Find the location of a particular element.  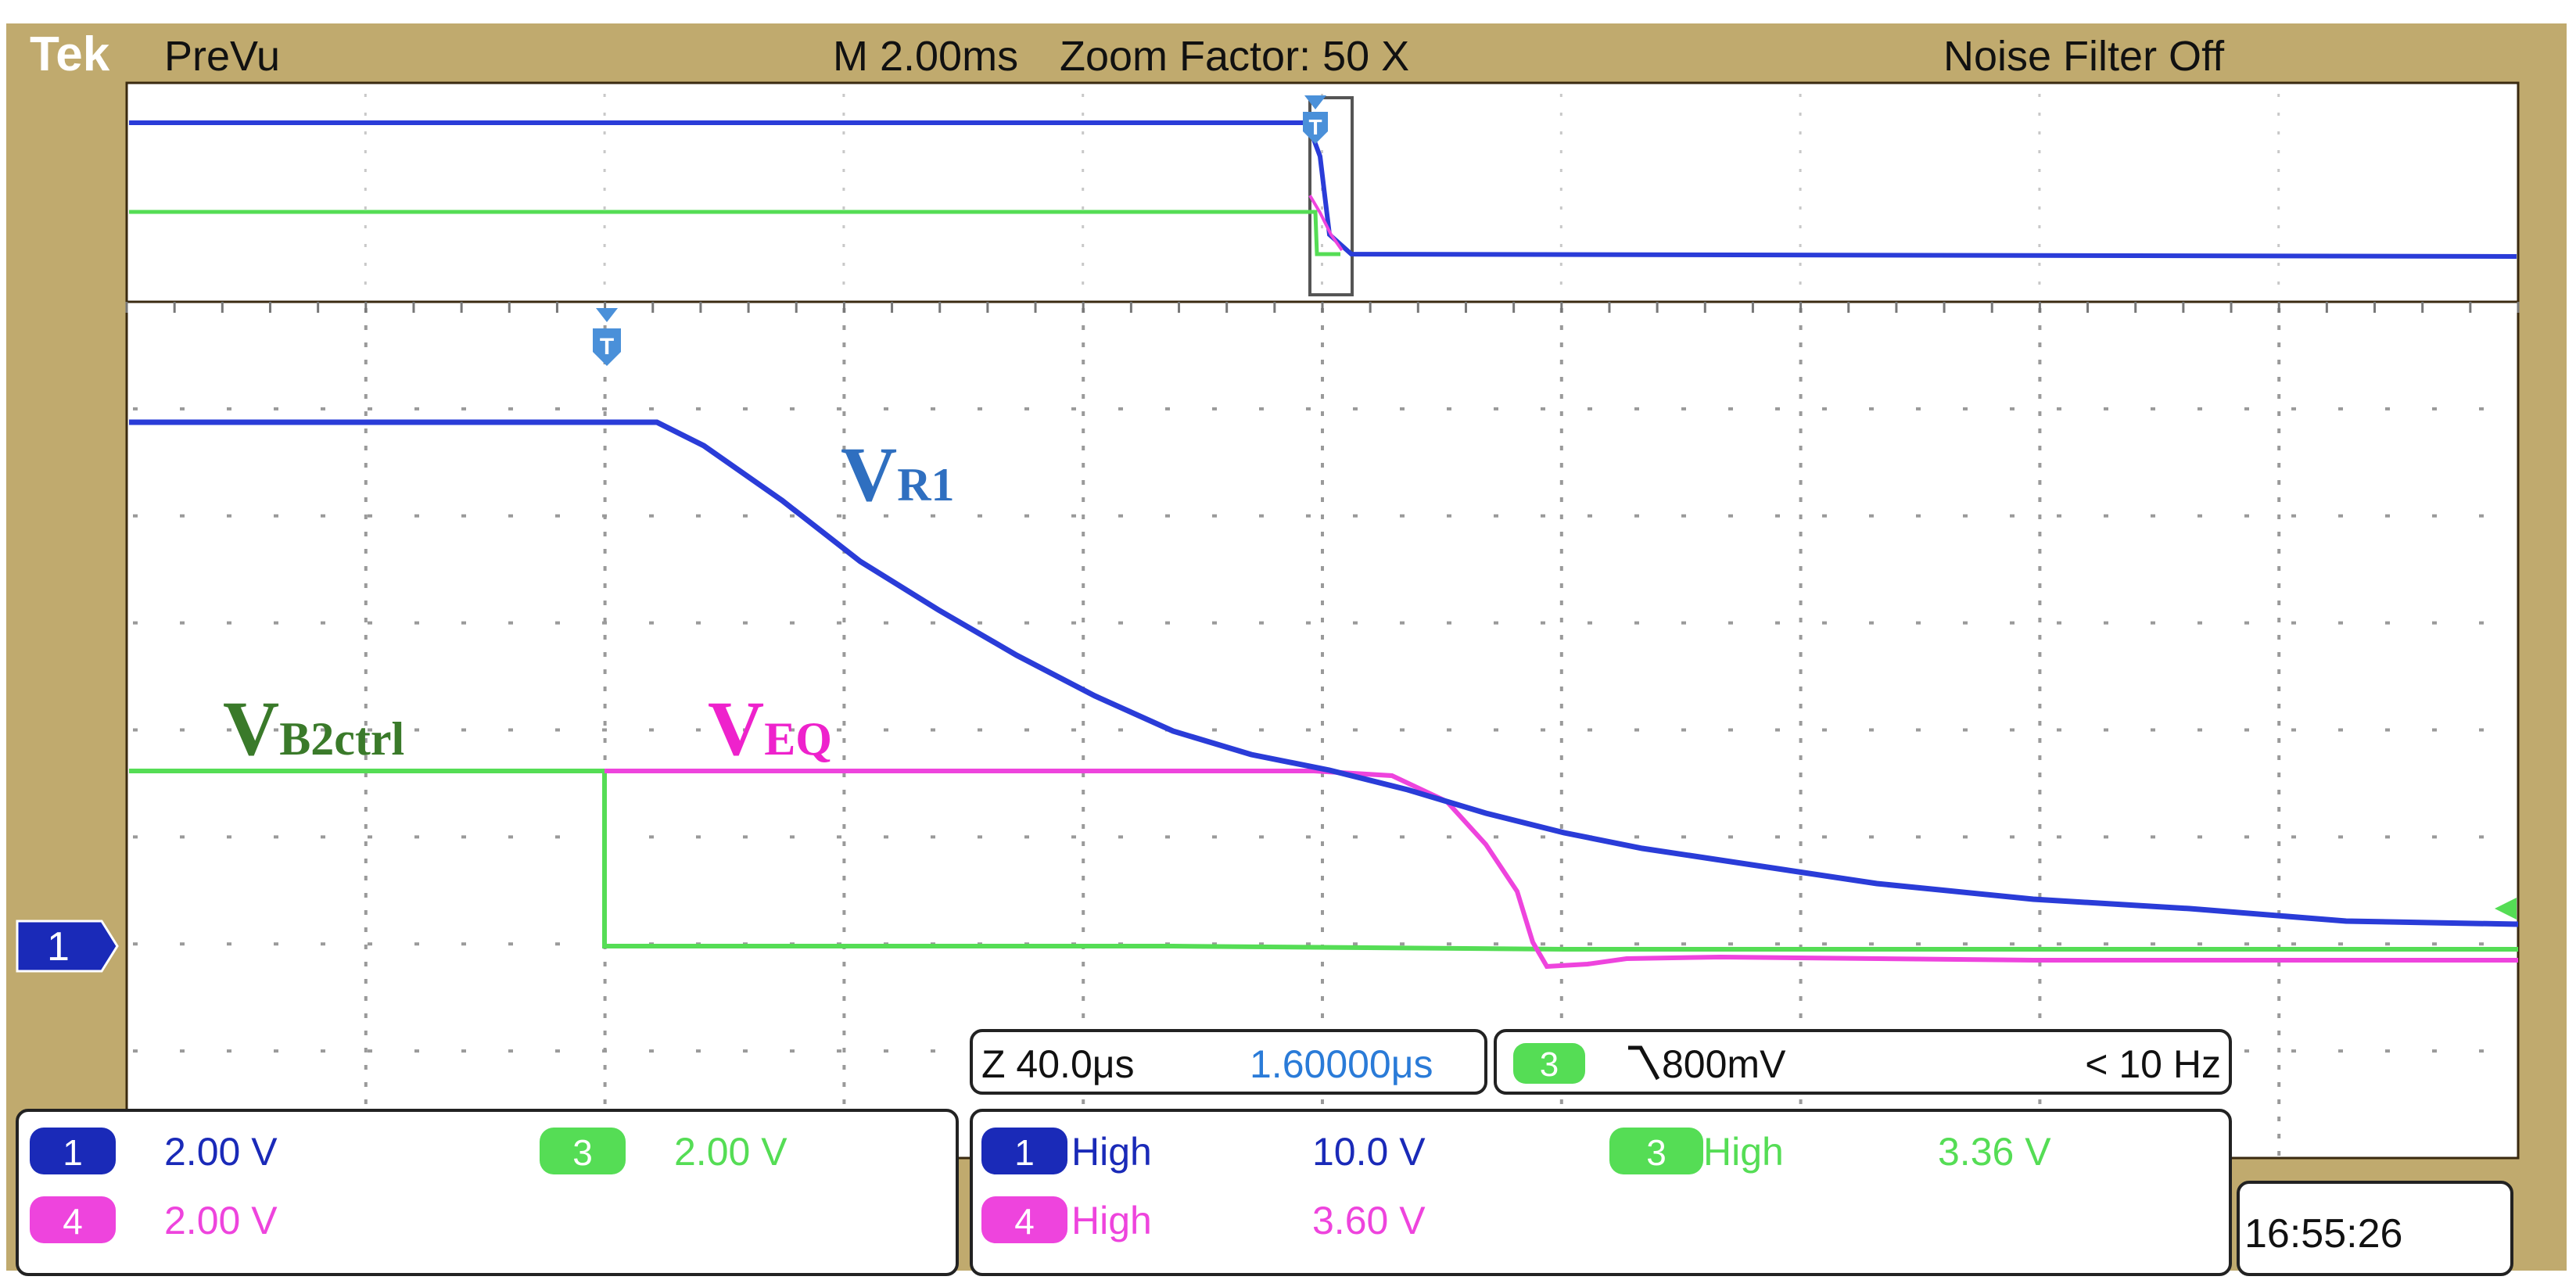

ch1-ground-marker is located at coordinates (67, 946).